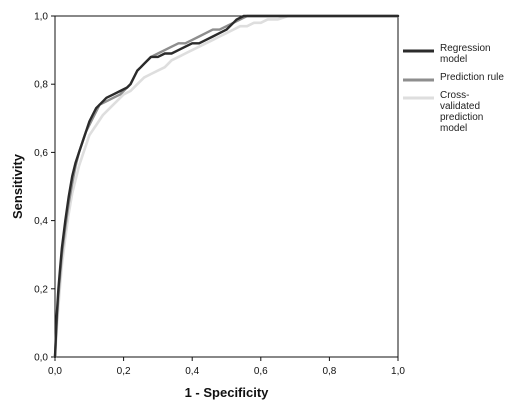 Image resolution: width=515 pixels, height=403 pixels. Describe the element at coordinates (41, 17) in the screenshot. I see `y-tick-label: 1,0` at that location.